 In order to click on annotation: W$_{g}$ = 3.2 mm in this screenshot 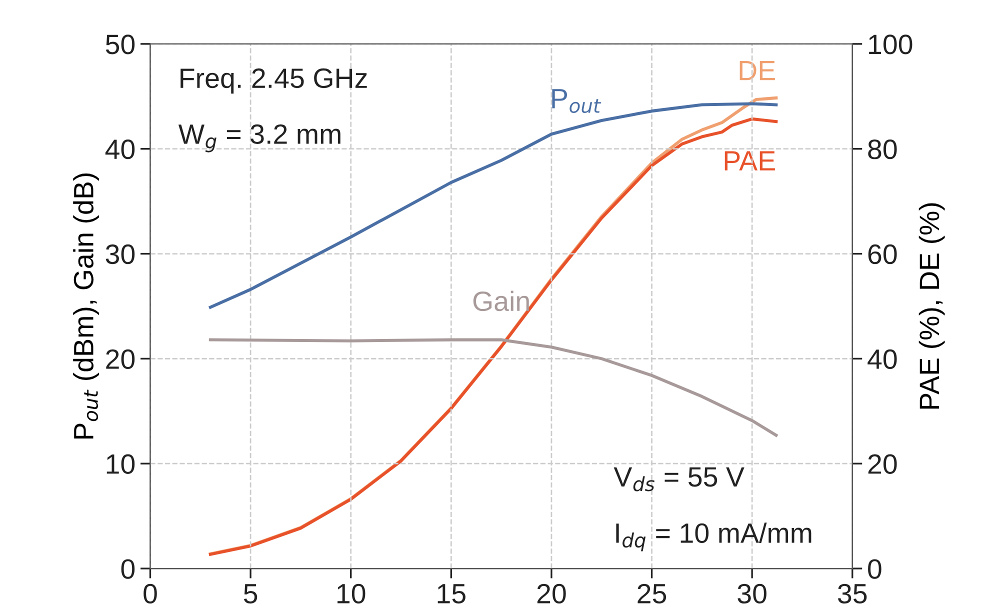, I will do `click(259, 138)`.